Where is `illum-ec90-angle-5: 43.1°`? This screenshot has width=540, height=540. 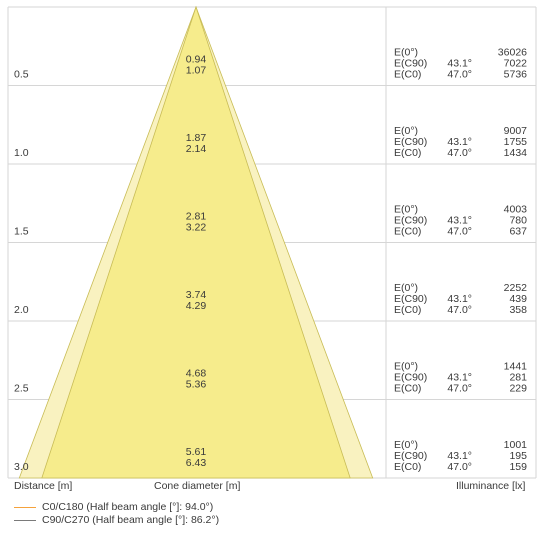 illum-ec90-angle-5: 43.1° is located at coordinates (459, 456).